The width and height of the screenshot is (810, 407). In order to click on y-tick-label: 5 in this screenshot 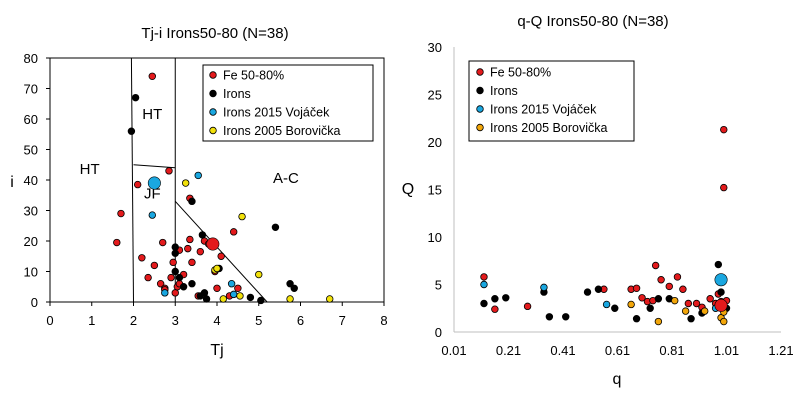, I will do `click(438, 285)`.